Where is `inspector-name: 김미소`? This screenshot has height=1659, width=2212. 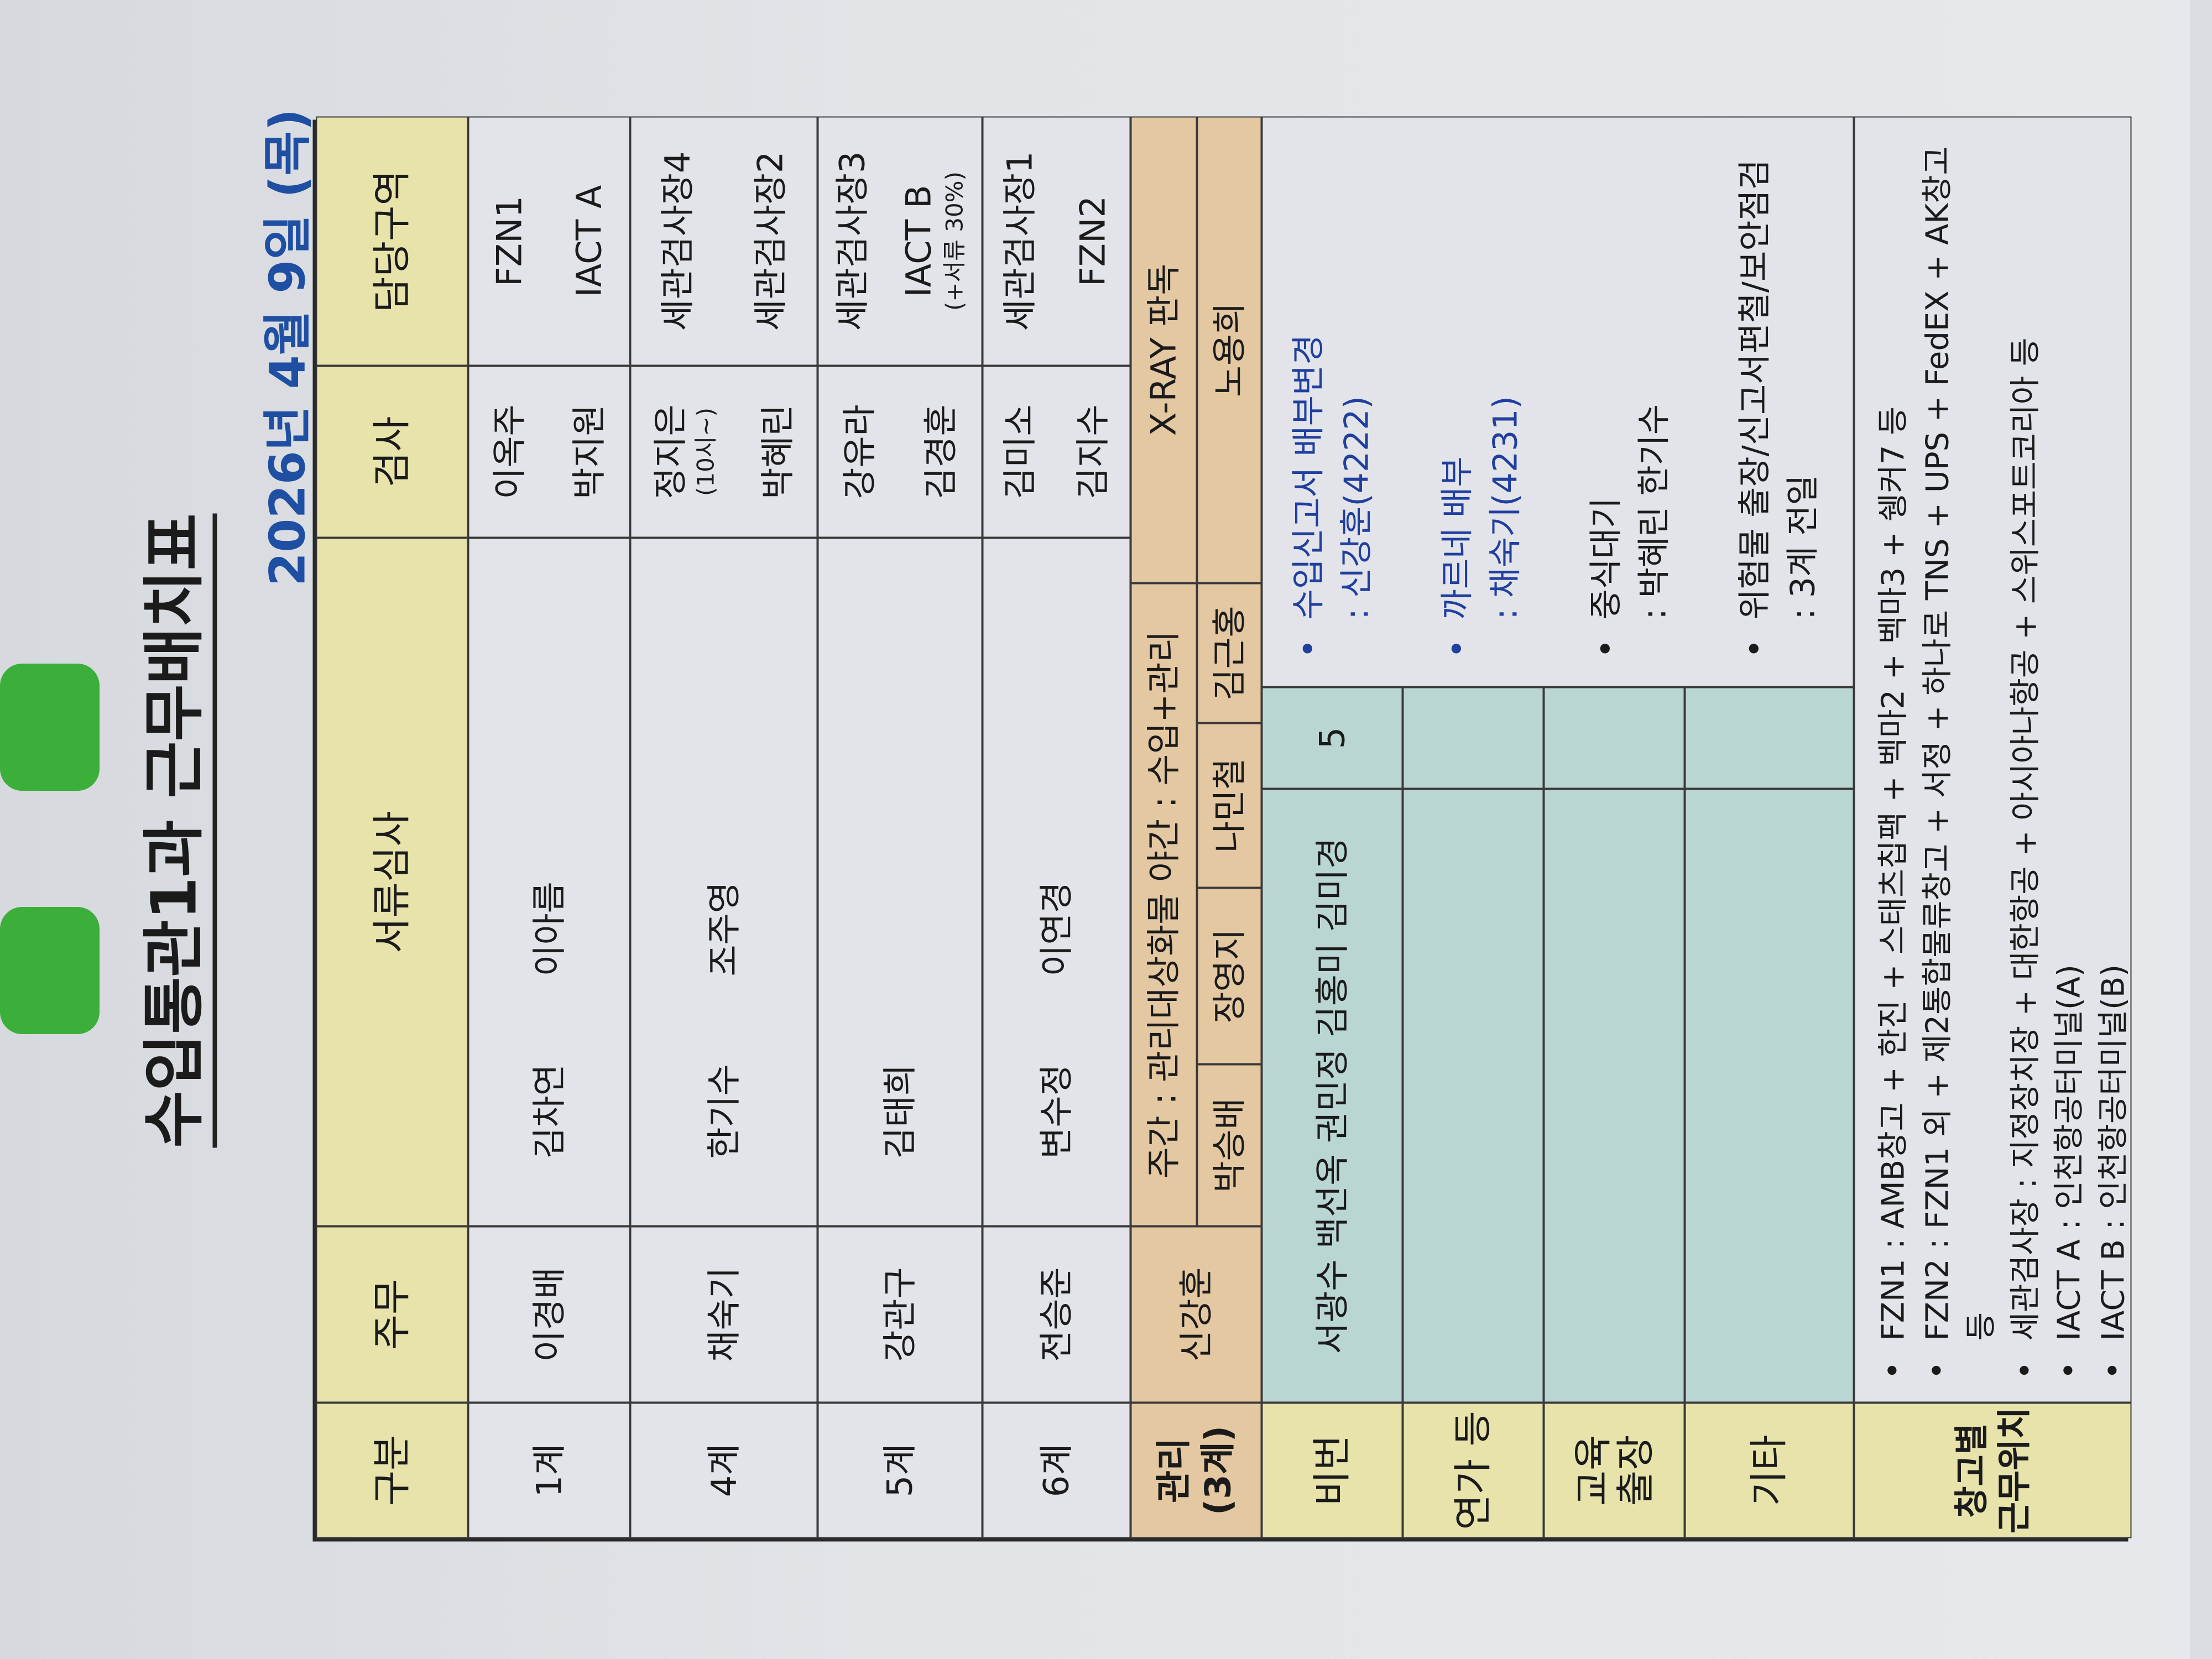 inspector-name: 김미소 is located at coordinates (1020, 452).